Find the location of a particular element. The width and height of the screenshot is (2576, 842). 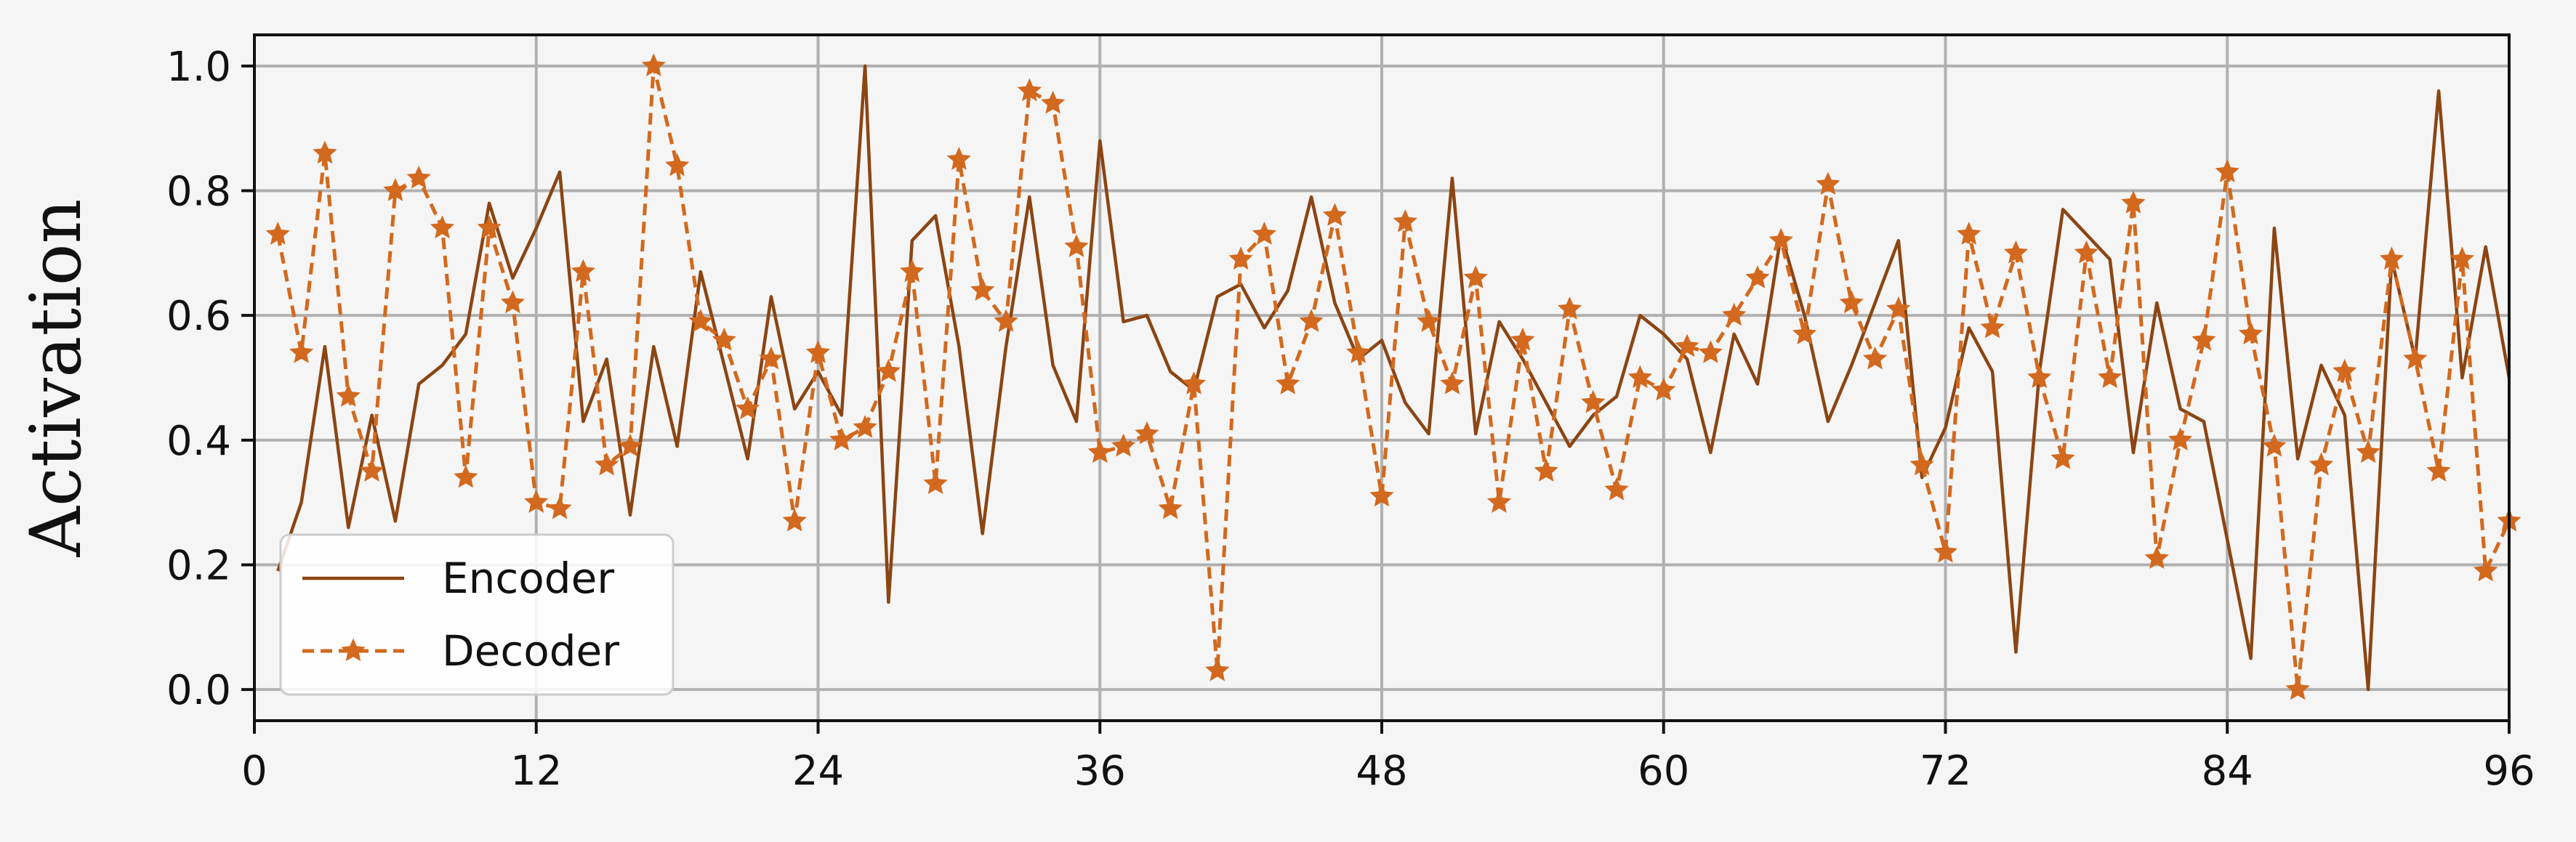

x-tick-label: 96 is located at coordinates (2509, 772).